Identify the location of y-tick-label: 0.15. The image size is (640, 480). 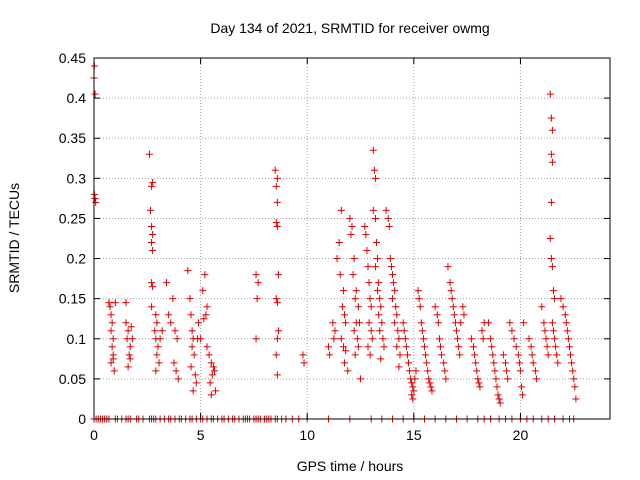
(72, 299).